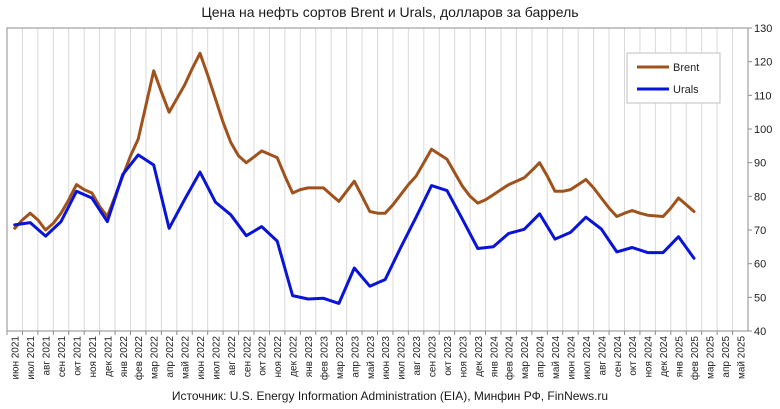 The image size is (780, 409). I want to click on y-tick-label: 60, so click(760, 265).